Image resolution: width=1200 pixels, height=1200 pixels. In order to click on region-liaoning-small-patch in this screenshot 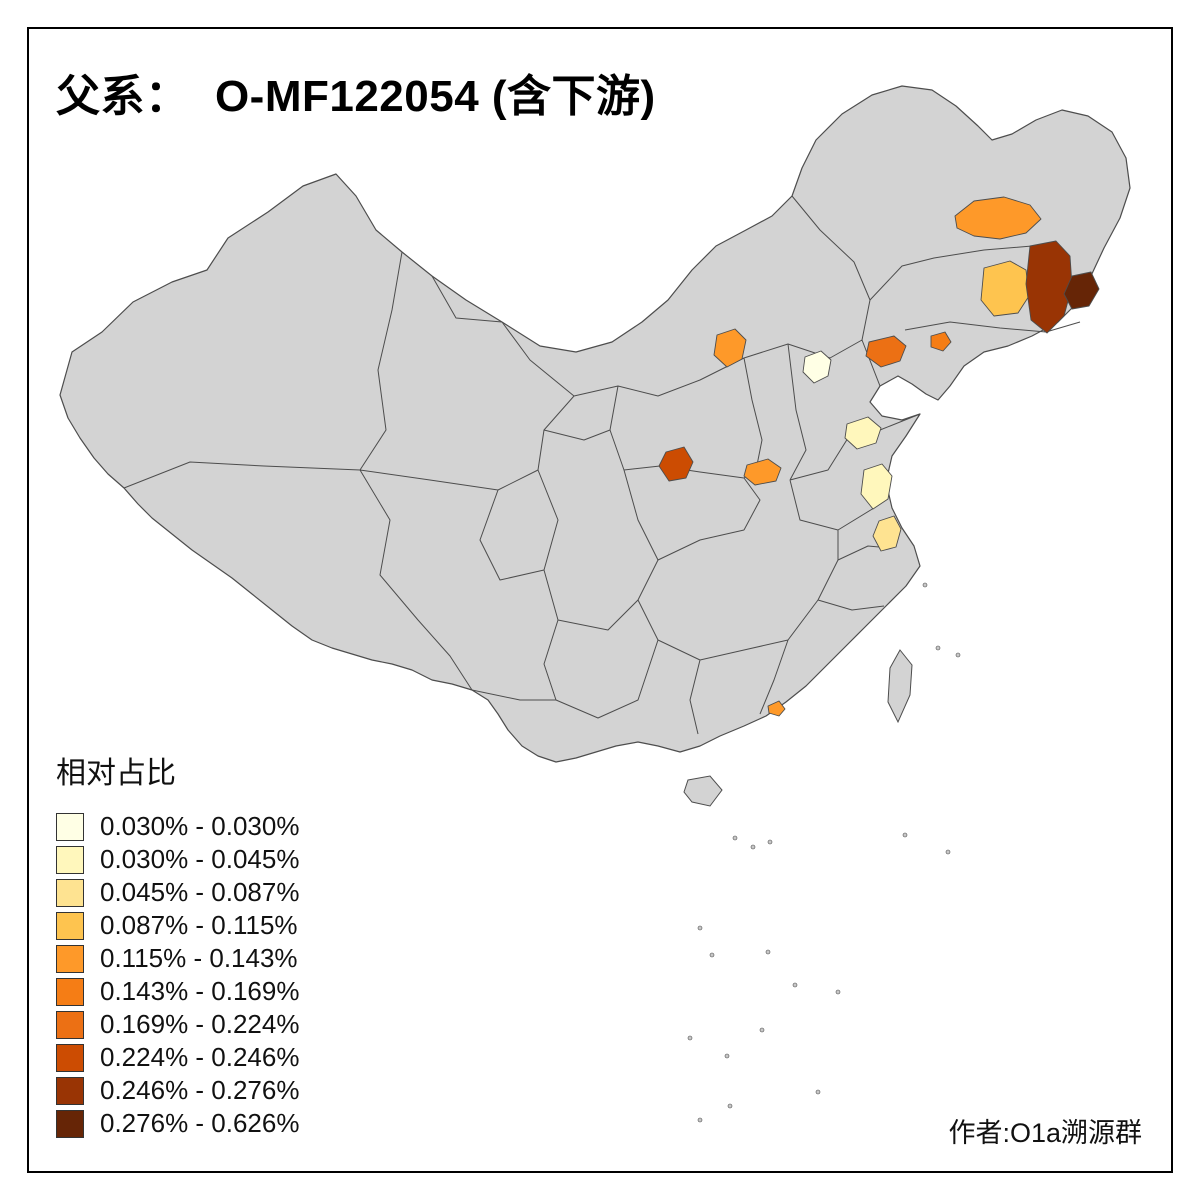, I will do `click(941, 341)`.